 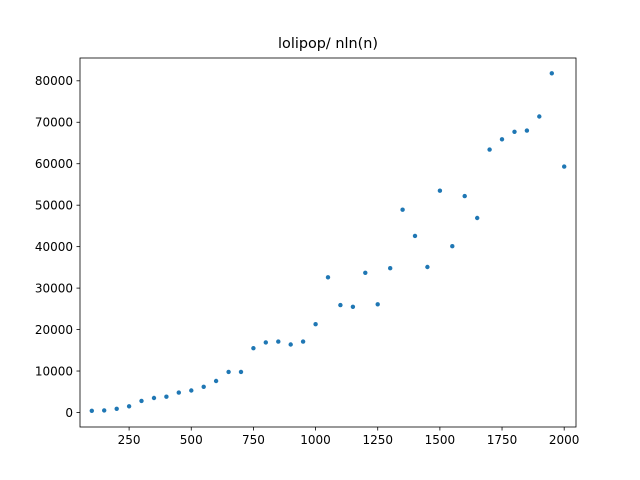 What do you see at coordinates (377, 440) in the screenshot?
I see `x-tick-label: 1250` at bounding box center [377, 440].